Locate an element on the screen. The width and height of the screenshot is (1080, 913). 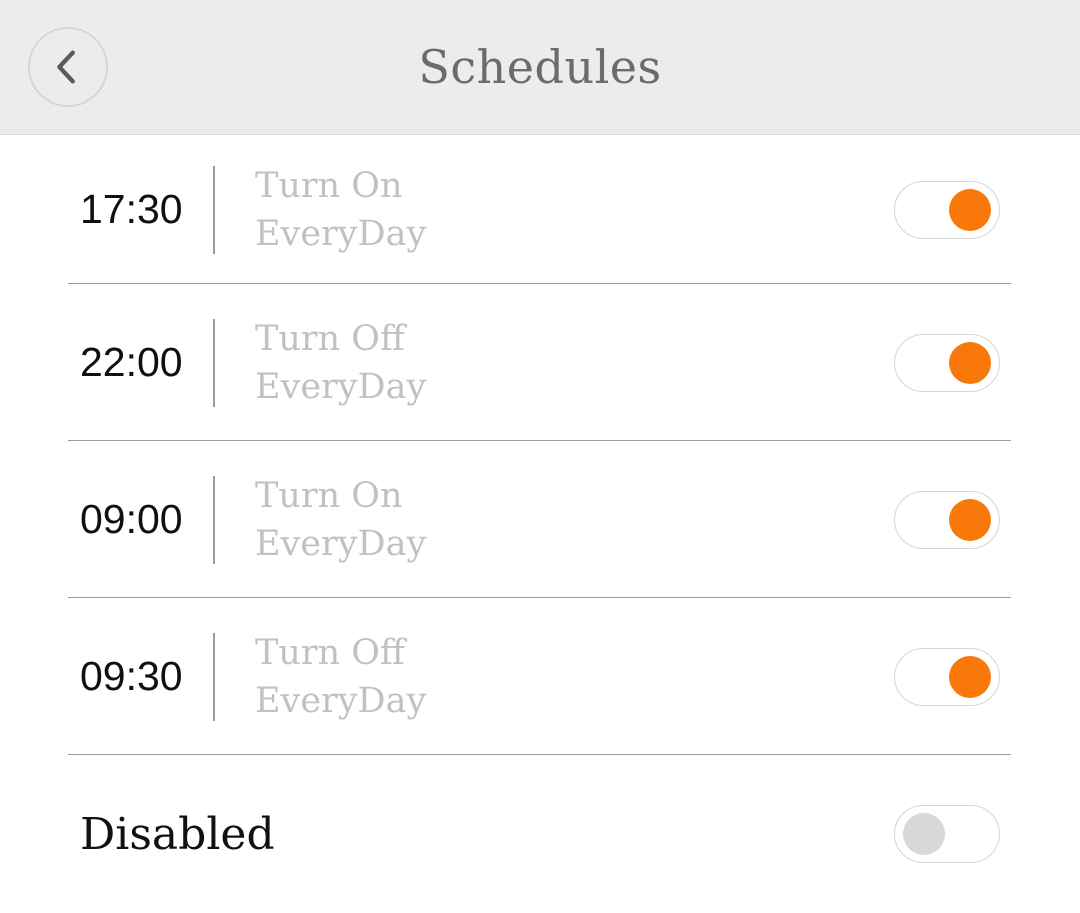
schedule-time: 09:30 is located at coordinates (131, 676).